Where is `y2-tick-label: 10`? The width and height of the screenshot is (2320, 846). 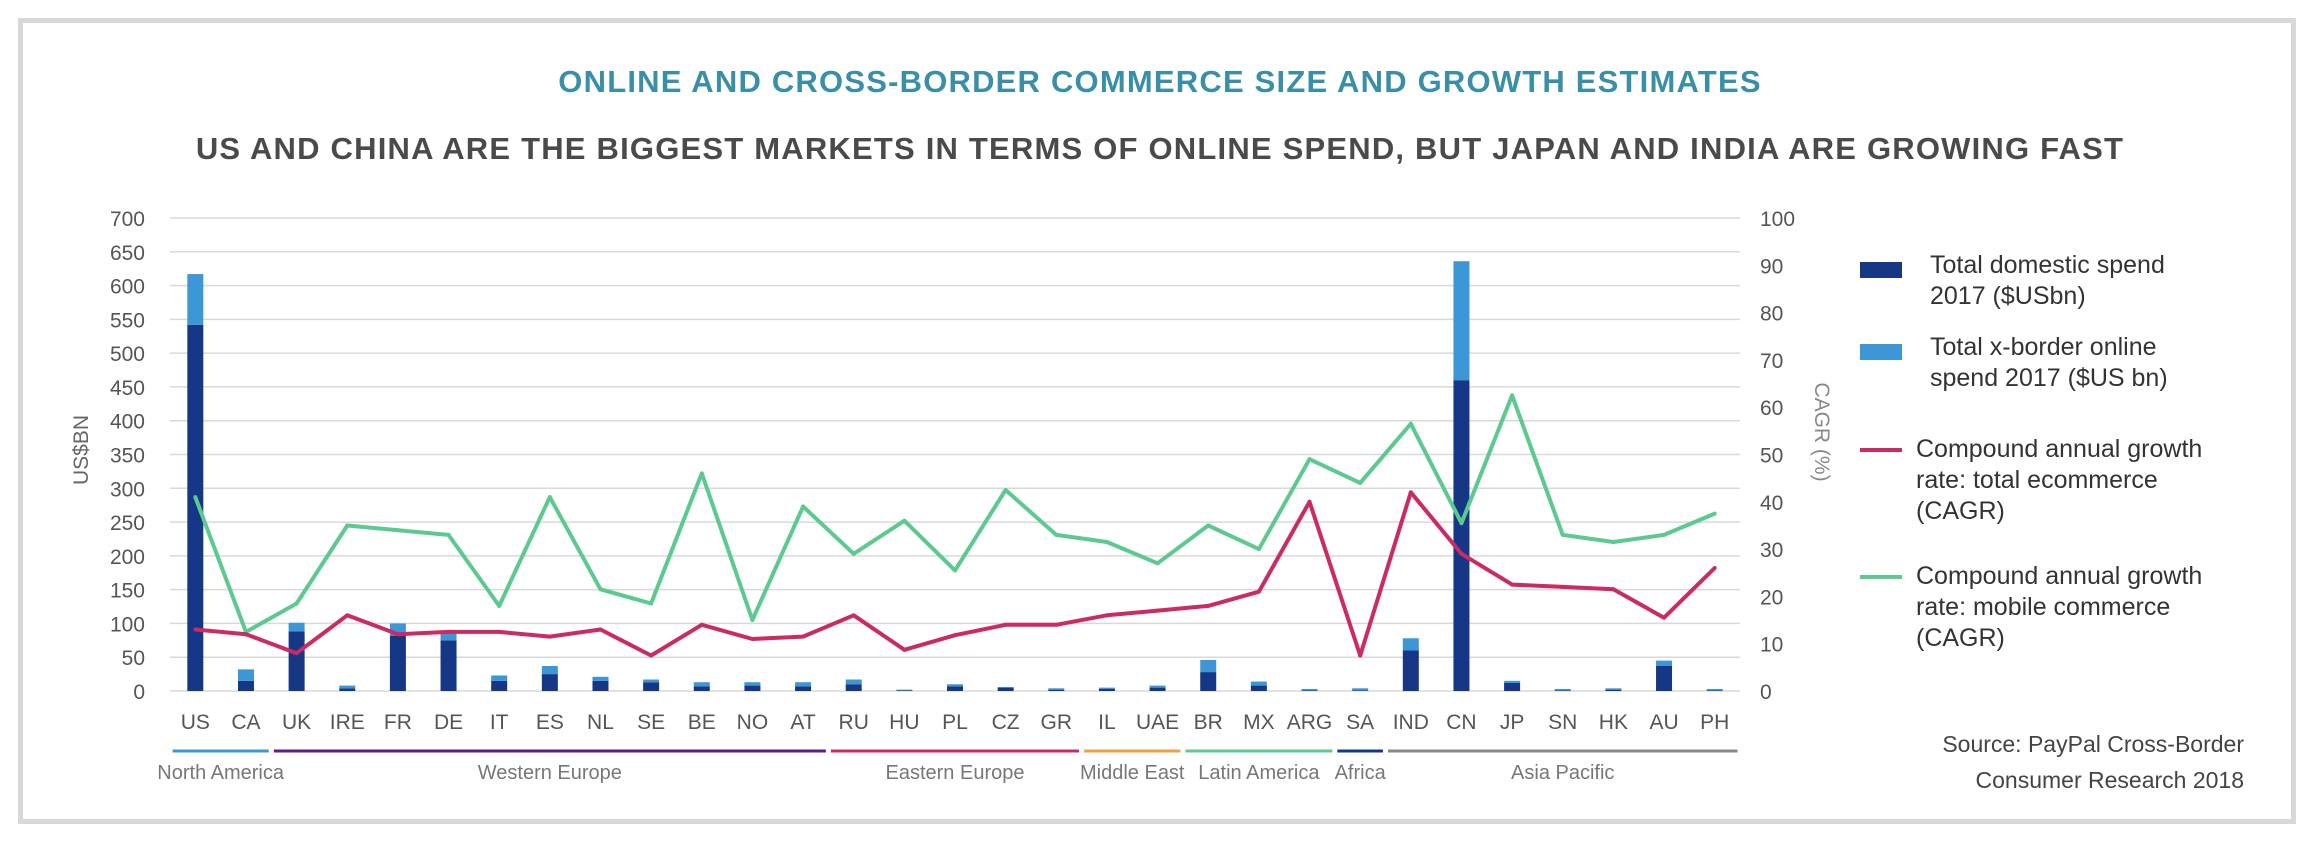
y2-tick-label: 10 is located at coordinates (1771, 645).